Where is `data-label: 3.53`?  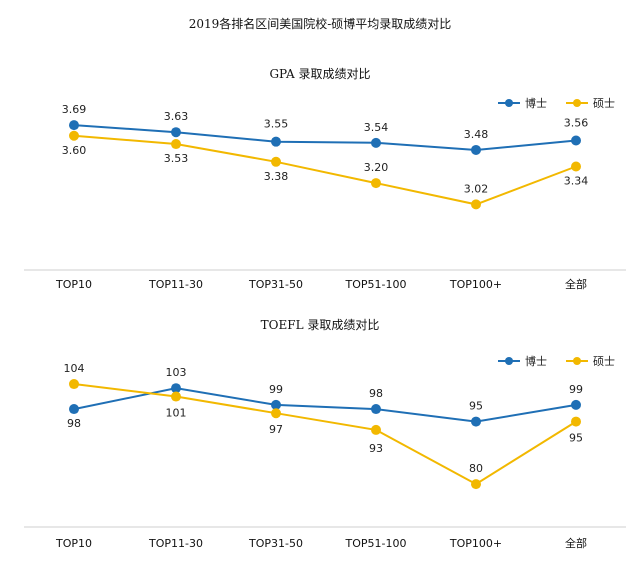 data-label: 3.53 is located at coordinates (176, 158).